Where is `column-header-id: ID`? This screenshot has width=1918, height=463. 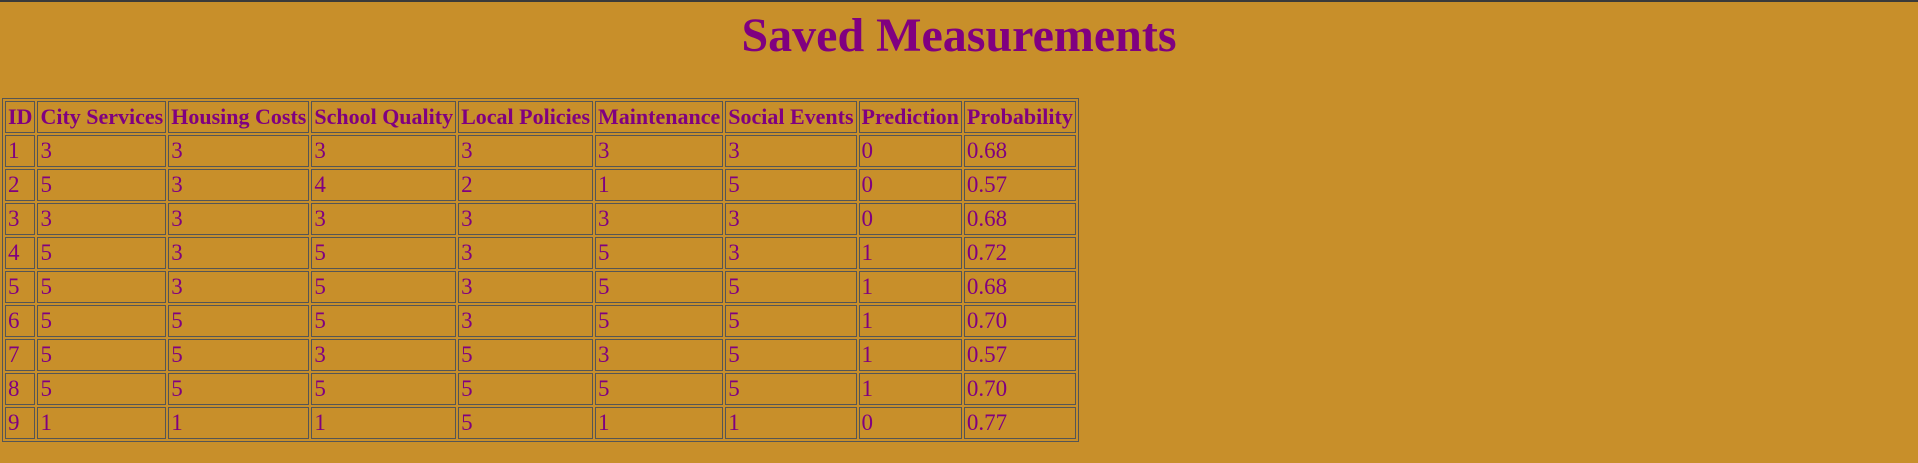
column-header-id: ID is located at coordinates (20, 117).